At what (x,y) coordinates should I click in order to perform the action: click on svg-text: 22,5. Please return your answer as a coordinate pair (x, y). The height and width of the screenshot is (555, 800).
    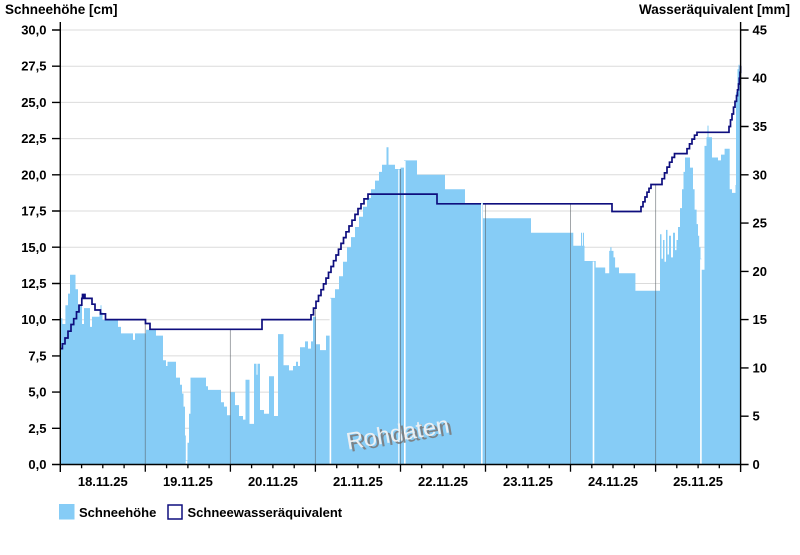
    Looking at the image, I should click on (33, 138).